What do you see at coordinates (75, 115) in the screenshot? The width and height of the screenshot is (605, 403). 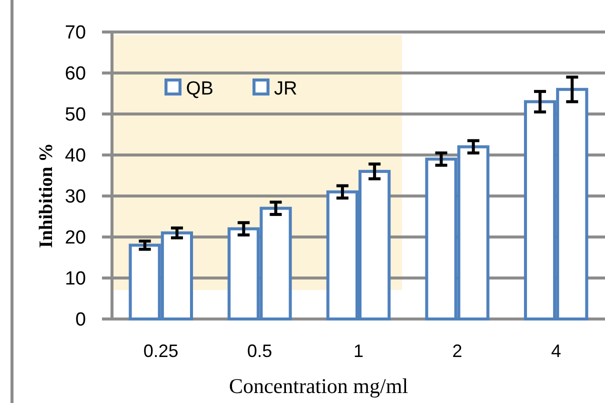 I see `y-tick-label: 50` at bounding box center [75, 115].